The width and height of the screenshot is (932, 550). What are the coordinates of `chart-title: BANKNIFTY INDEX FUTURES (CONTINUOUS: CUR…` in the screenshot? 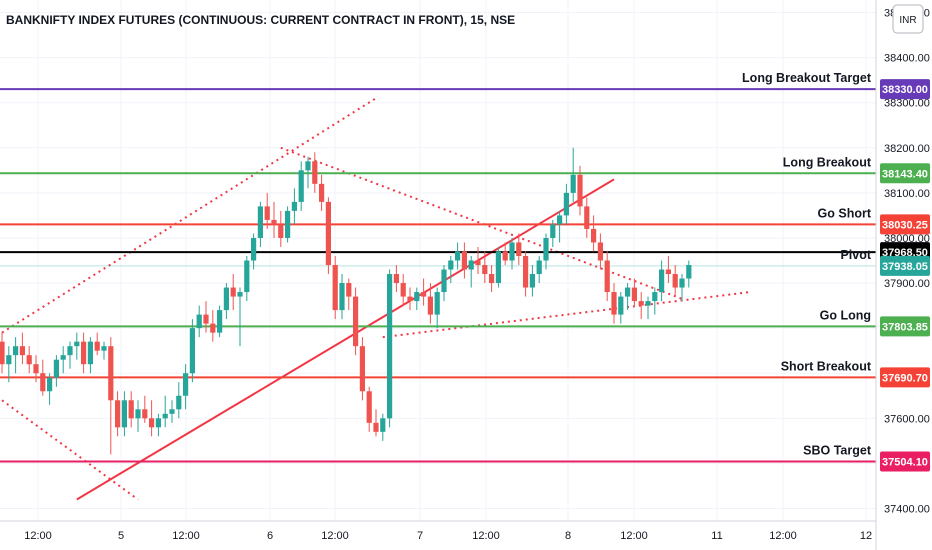 It's located at (260, 20).